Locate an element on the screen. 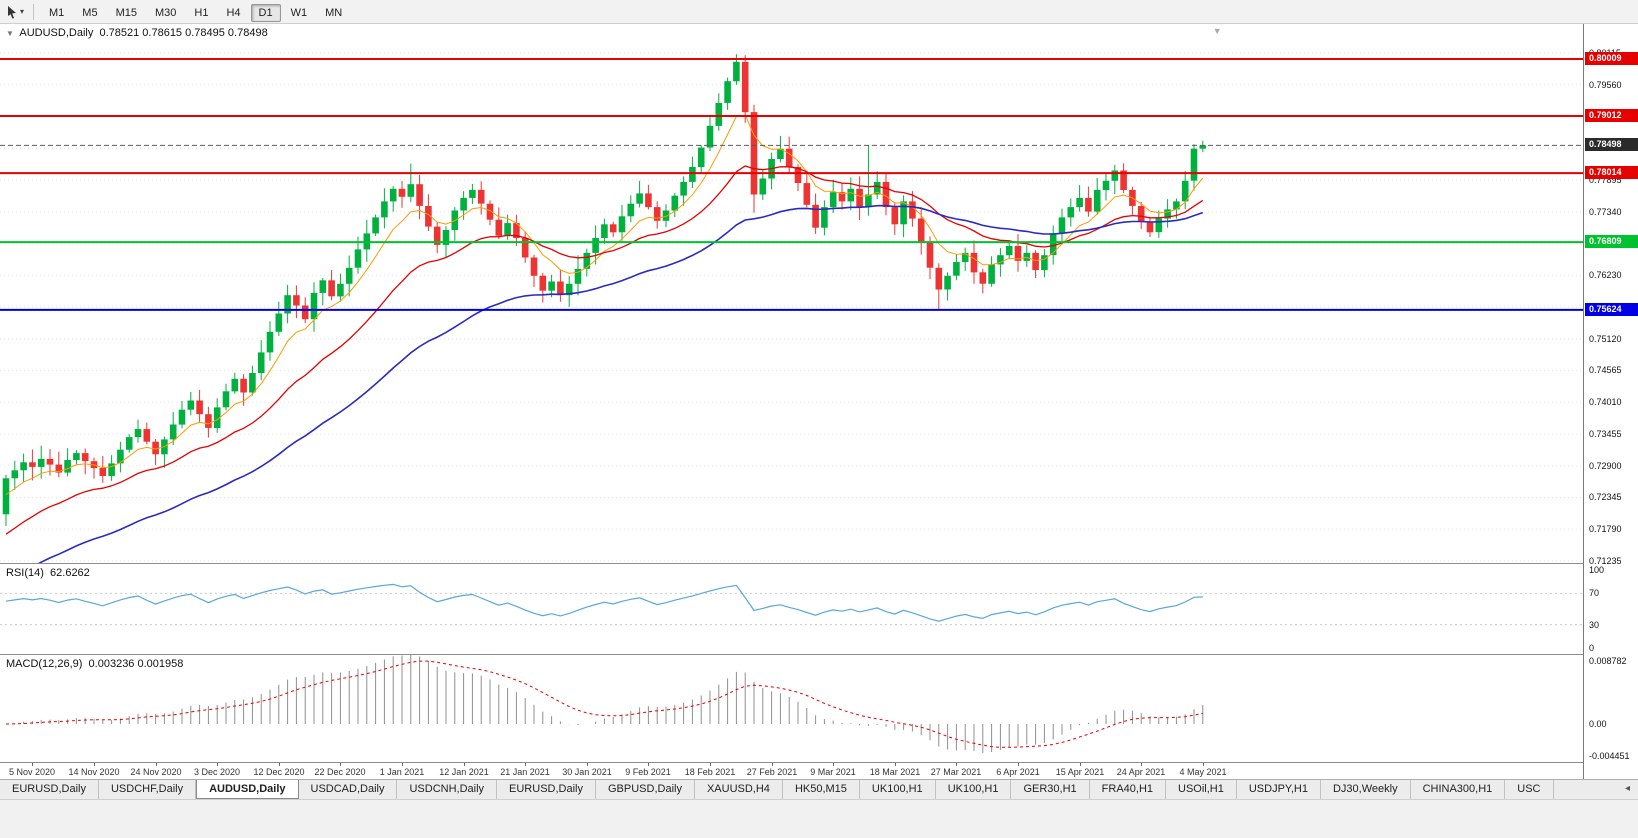  chart-tab-usoil-h1: USOil,H1 is located at coordinates (1201, 789).